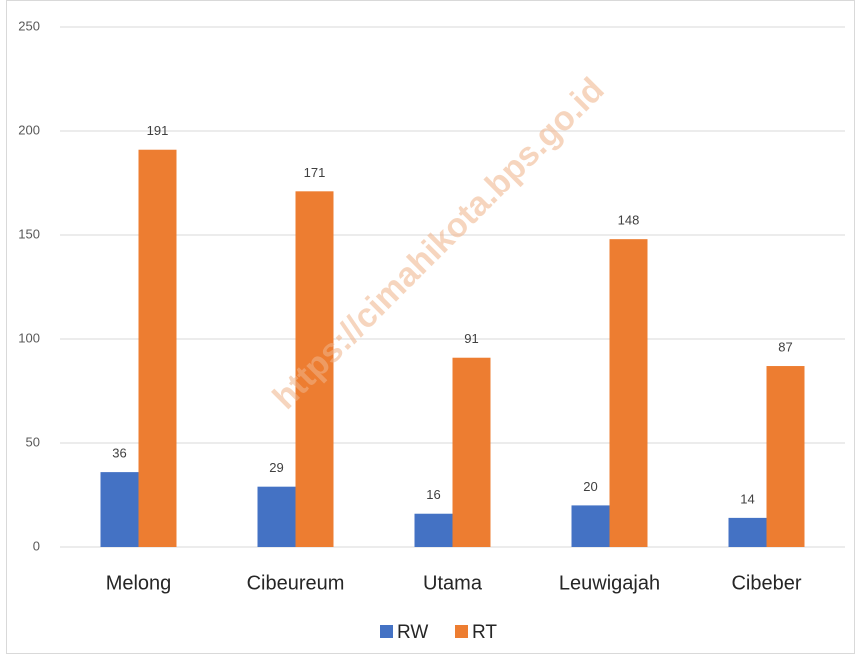 This screenshot has width=861, height=660. I want to click on data-label: 29, so click(276, 467).